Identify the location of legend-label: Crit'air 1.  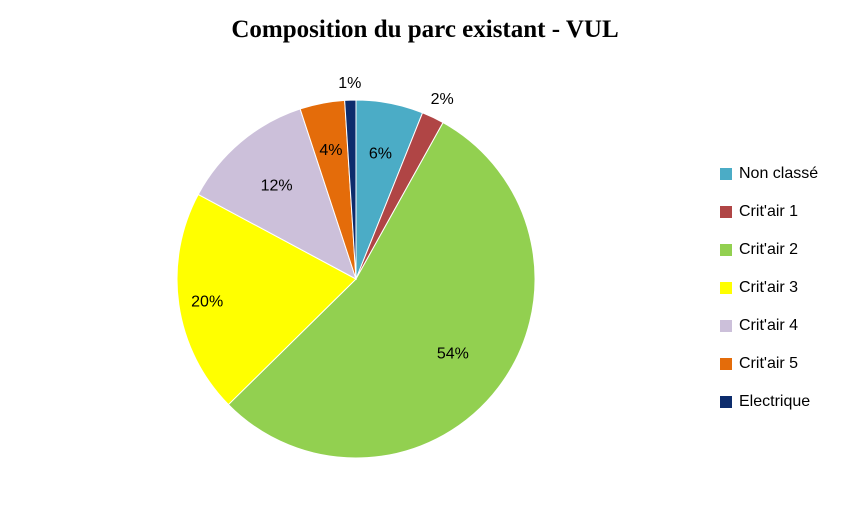
(769, 211).